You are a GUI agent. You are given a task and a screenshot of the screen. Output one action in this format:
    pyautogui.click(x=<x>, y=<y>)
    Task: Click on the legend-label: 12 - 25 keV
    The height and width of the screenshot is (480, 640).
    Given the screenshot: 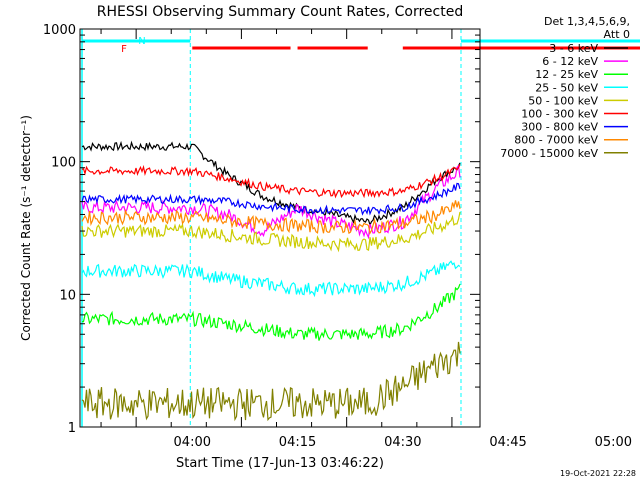 What is the action you would take?
    pyautogui.click(x=566, y=74)
    